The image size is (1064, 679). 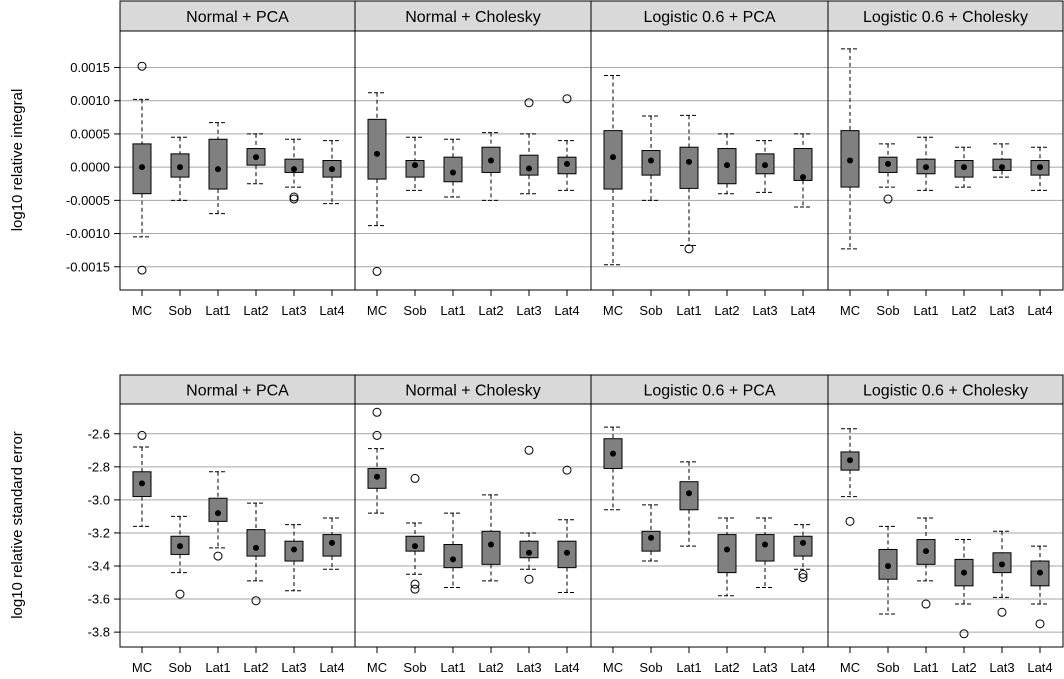 What do you see at coordinates (90, 67) in the screenshot?
I see `y-tick-label: 0.0015` at bounding box center [90, 67].